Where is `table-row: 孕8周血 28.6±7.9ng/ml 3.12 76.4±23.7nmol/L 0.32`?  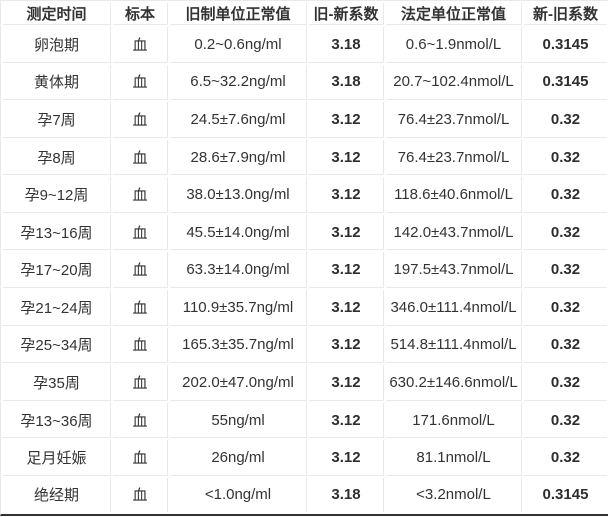 table-row: 孕8周血 28.6±7.9ng/ml 3.12 76.4±23.7nmol/L 0.32 is located at coordinates (305, 157).